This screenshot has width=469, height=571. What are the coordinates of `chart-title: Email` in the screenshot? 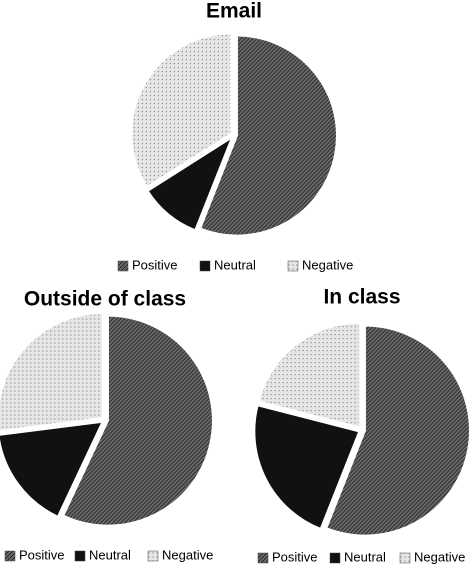 It's located at (234, 11).